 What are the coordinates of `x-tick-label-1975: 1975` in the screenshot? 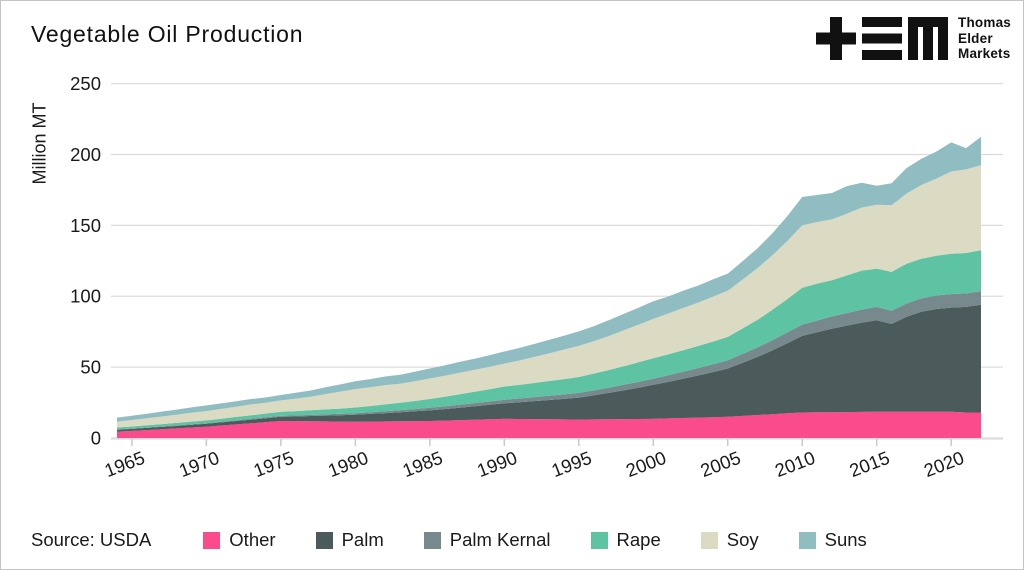 It's located at (274, 464).